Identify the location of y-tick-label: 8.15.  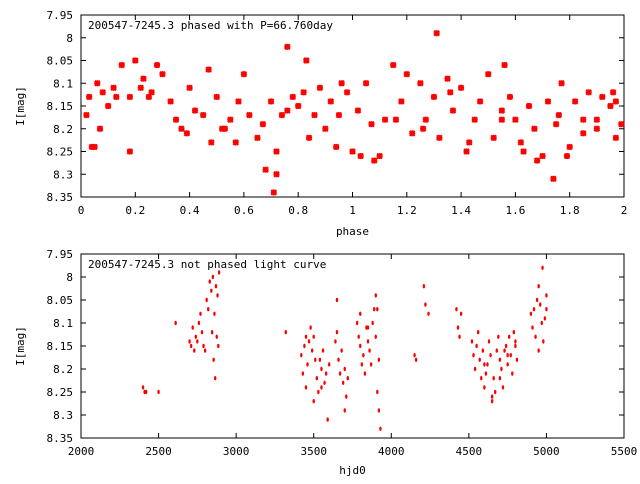
(60, 106).